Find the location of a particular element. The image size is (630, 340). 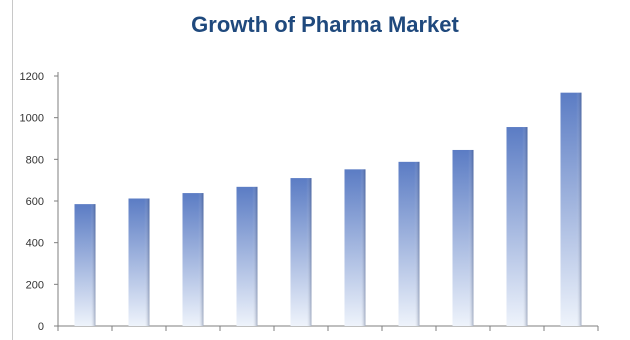

y-tick-label: 1200 is located at coordinates (32, 77).